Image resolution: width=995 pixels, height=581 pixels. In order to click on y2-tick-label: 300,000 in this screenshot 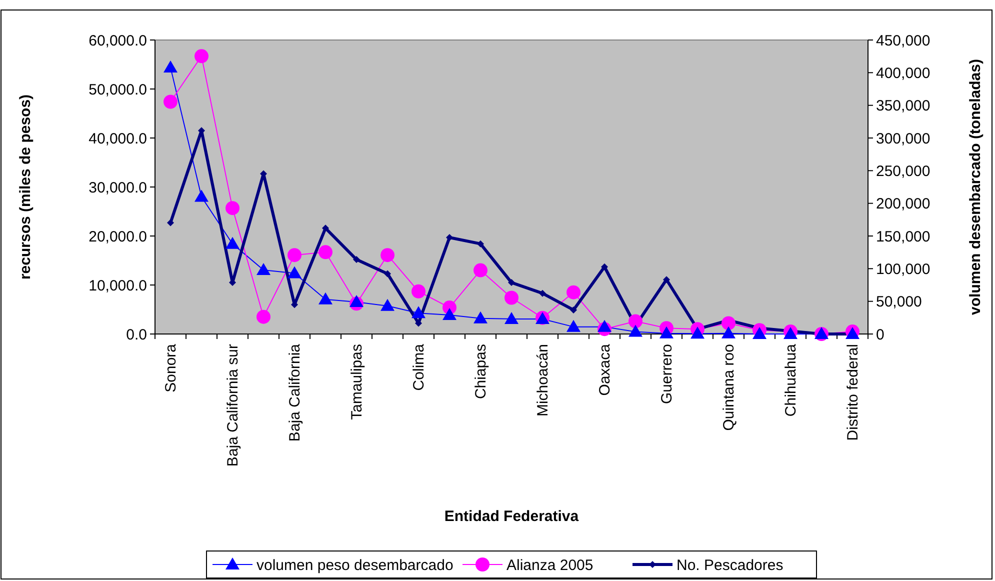, I will do `click(903, 139)`.